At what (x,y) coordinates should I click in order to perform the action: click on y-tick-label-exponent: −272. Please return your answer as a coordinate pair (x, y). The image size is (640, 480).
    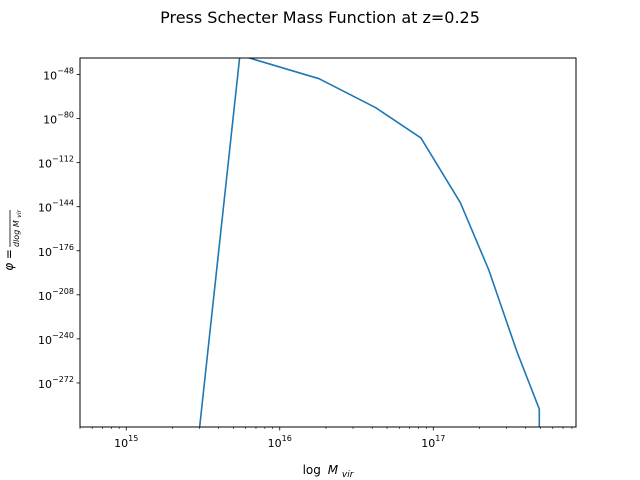
    Looking at the image, I should click on (63, 379).